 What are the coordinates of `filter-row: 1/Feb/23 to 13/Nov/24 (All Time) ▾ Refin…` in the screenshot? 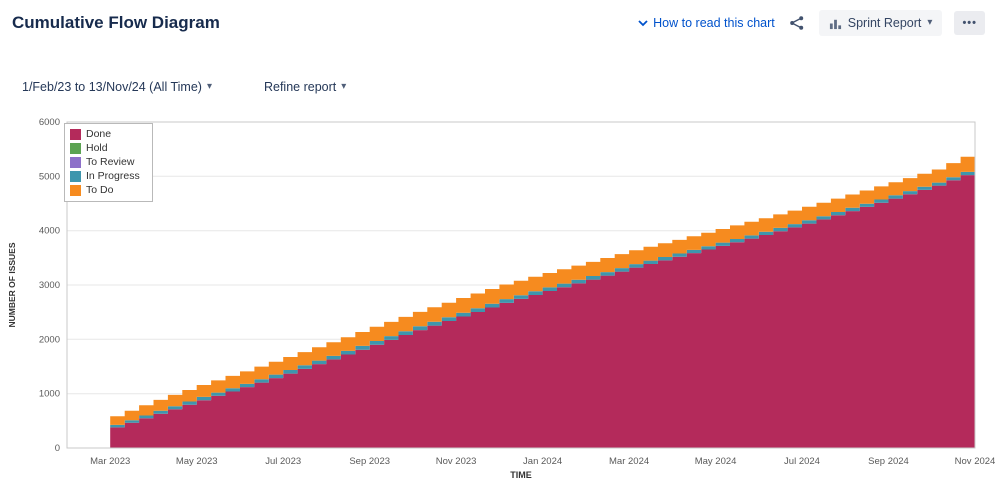 It's located at (510, 87).